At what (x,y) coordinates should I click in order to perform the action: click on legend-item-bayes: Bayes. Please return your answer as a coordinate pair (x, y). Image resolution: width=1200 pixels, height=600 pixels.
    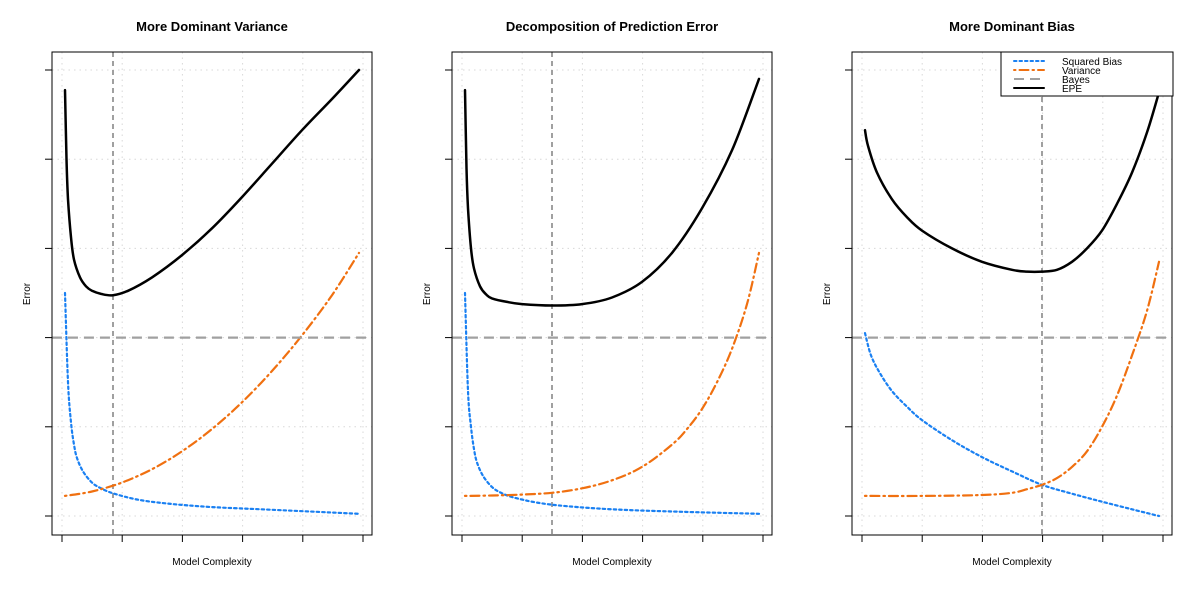
    Looking at the image, I should click on (1052, 80).